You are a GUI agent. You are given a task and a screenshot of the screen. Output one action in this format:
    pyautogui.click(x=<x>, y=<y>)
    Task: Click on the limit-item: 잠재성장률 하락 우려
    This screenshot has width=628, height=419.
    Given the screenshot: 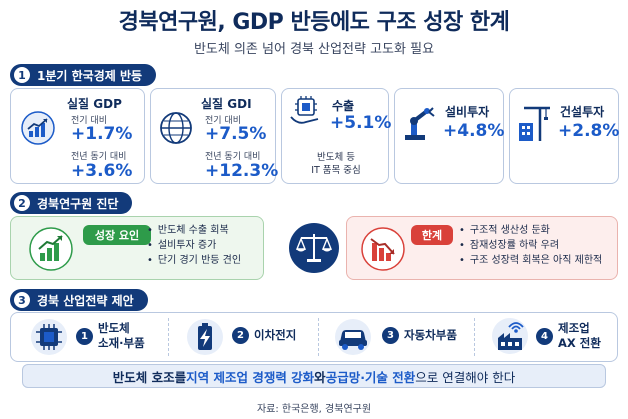 What is the action you would take?
    pyautogui.click(x=530, y=245)
    